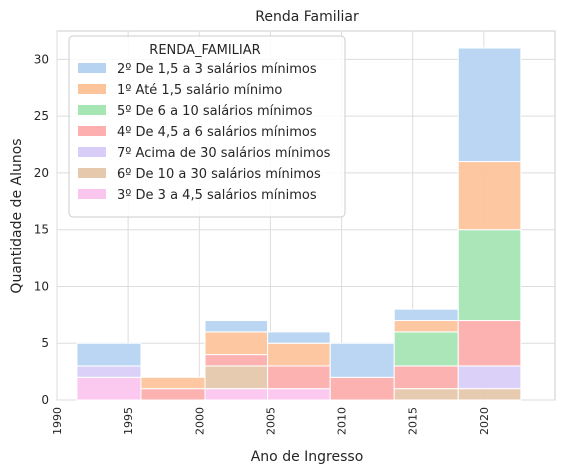 This screenshot has height=474, width=566. Describe the element at coordinates (217, 132) in the screenshot. I see `legend-label: 4º De 4,5 a 6 salários mínimos` at that location.